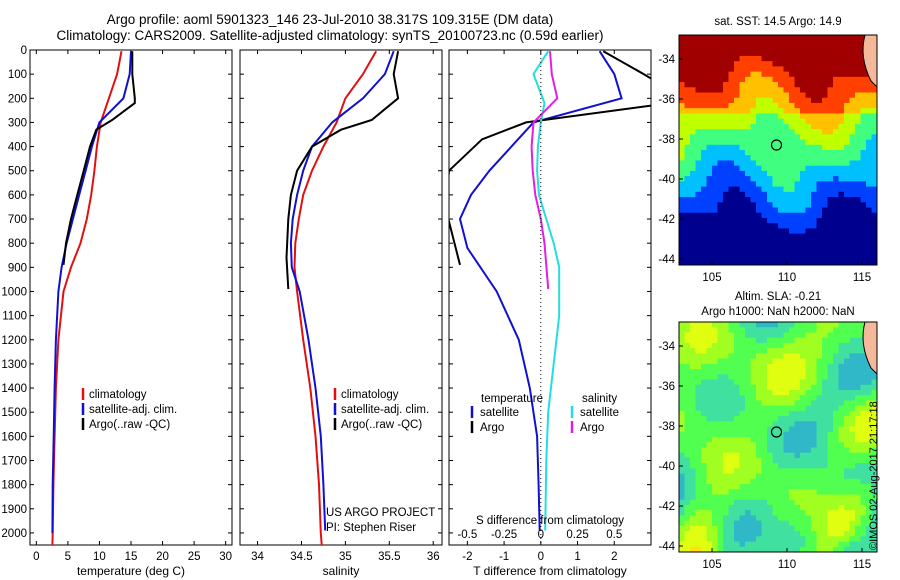 Image resolution: width=900 pixels, height=580 pixels. I want to click on argo-position-marker, so click(776, 145).